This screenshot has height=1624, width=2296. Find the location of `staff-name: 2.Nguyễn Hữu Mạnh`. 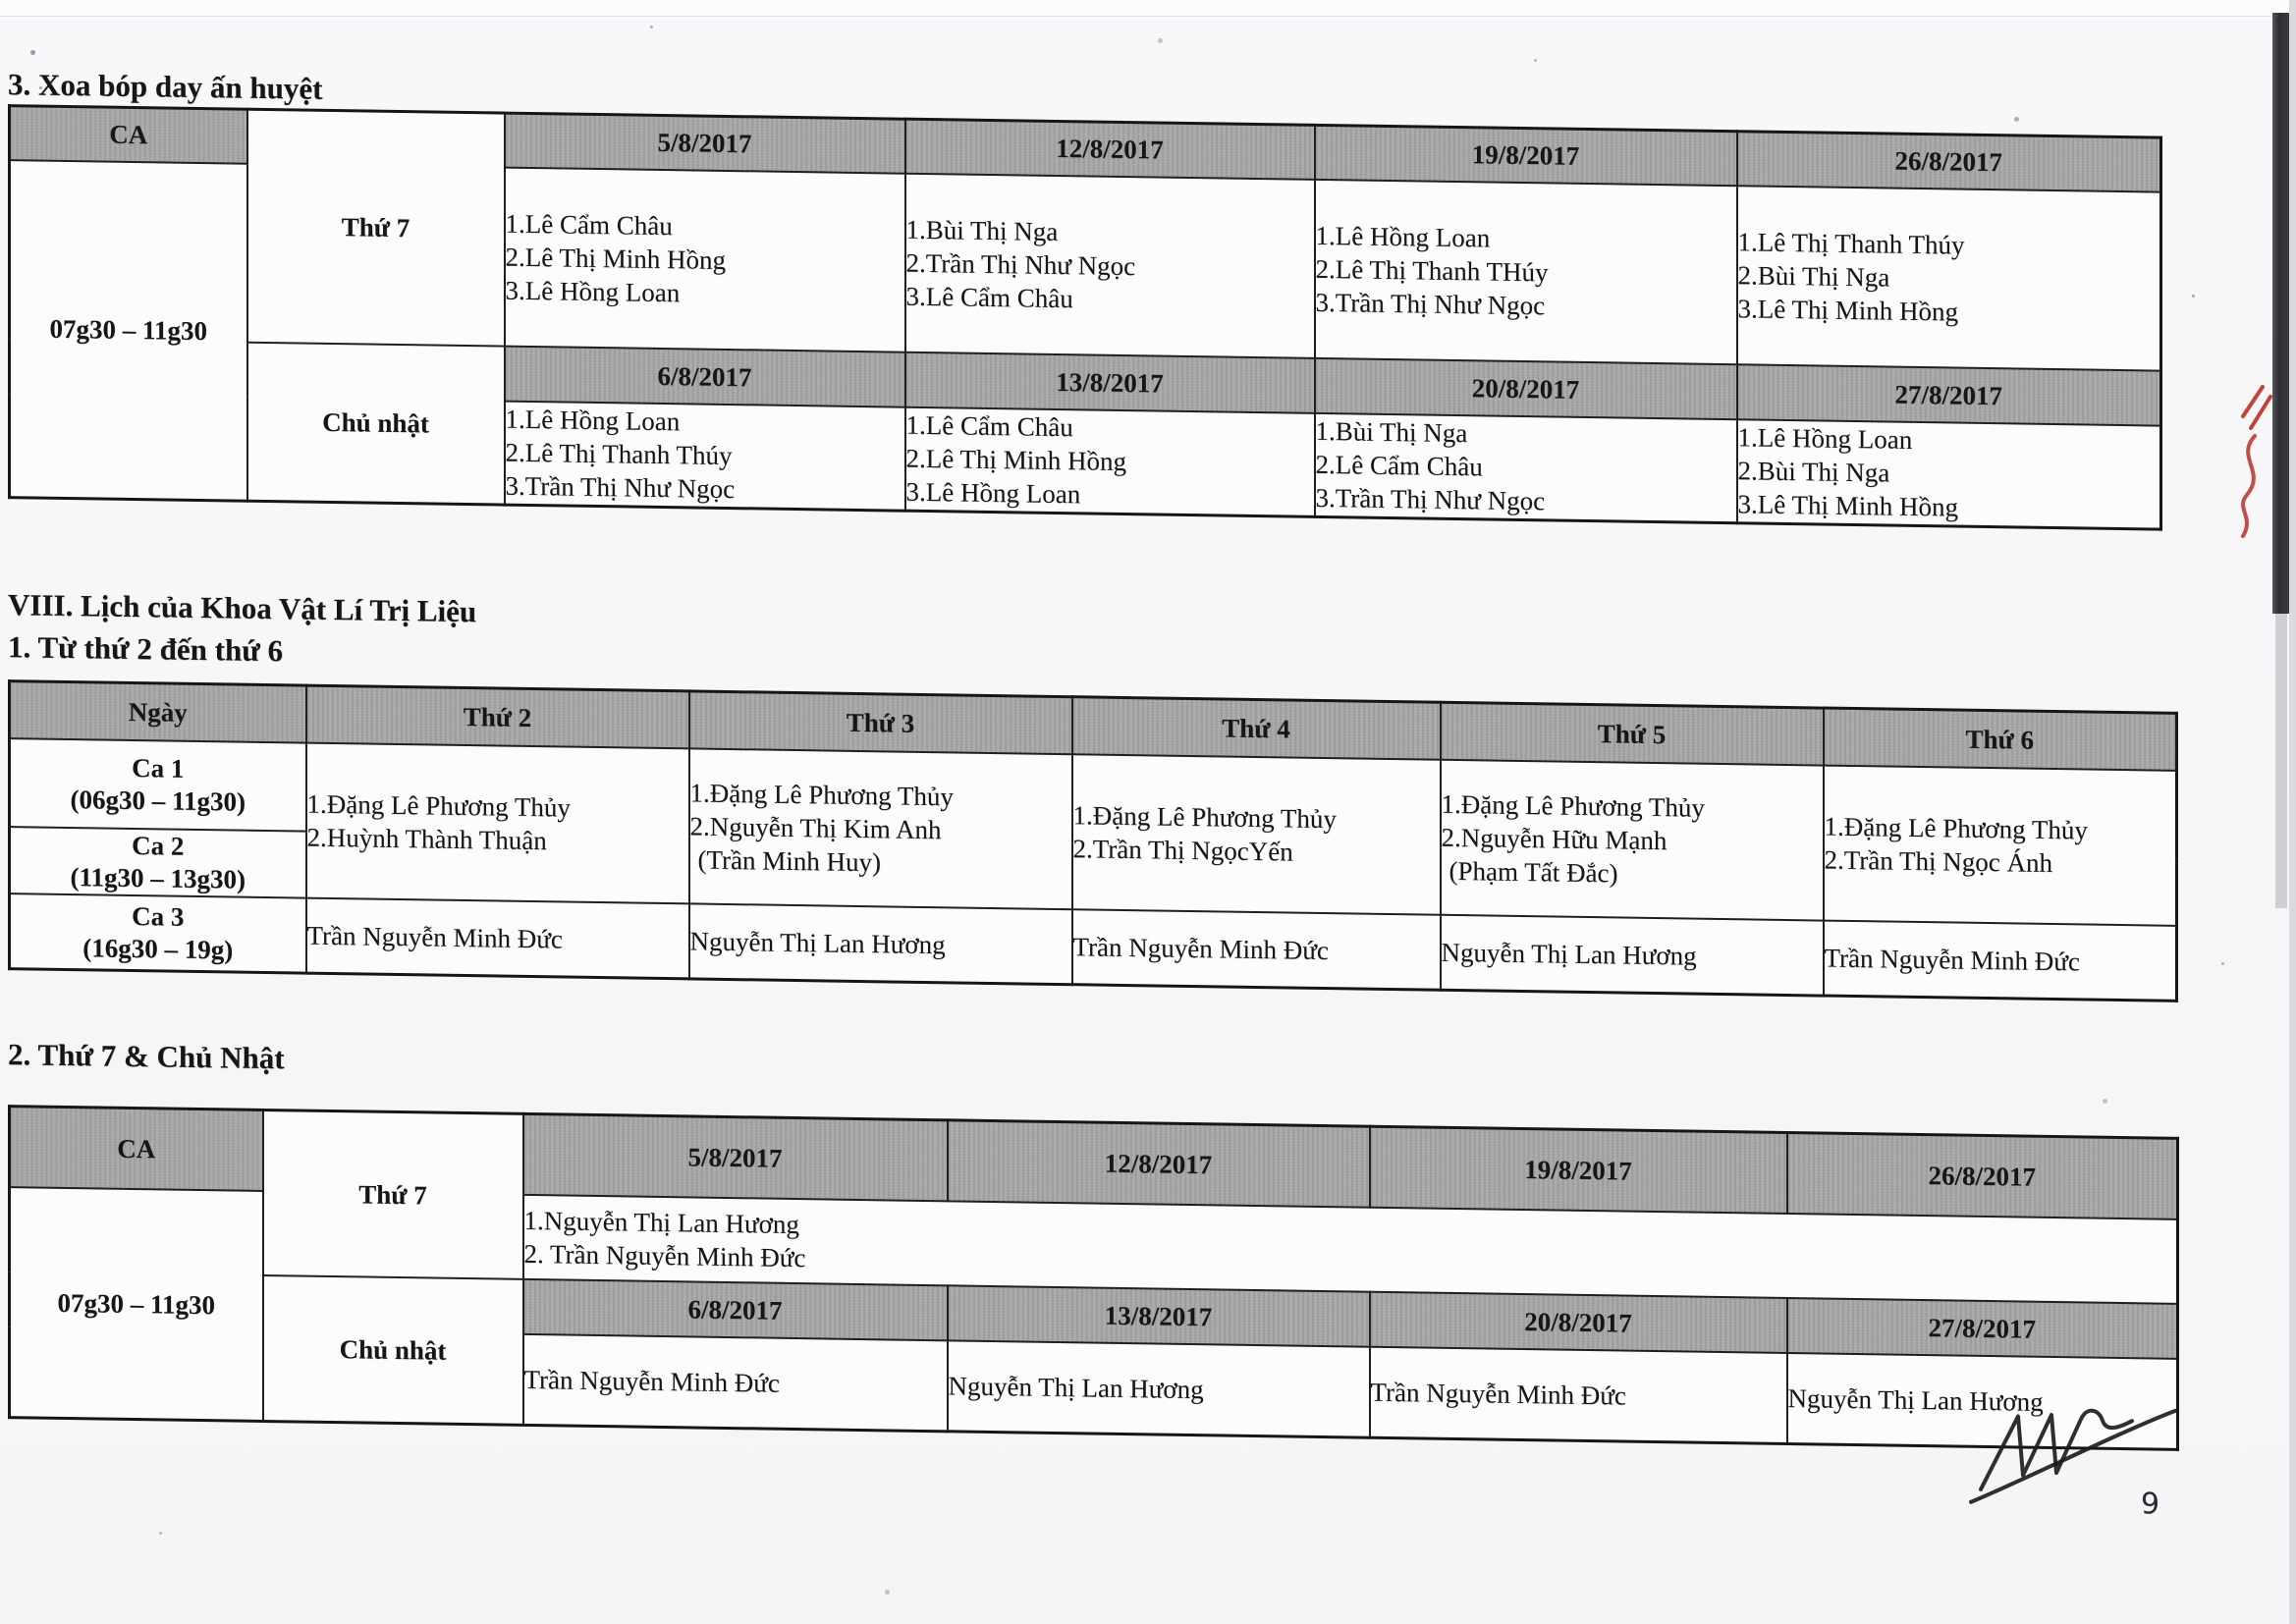

staff-name: 2.Nguyễn Hữu Mạnh is located at coordinates (1554, 838).